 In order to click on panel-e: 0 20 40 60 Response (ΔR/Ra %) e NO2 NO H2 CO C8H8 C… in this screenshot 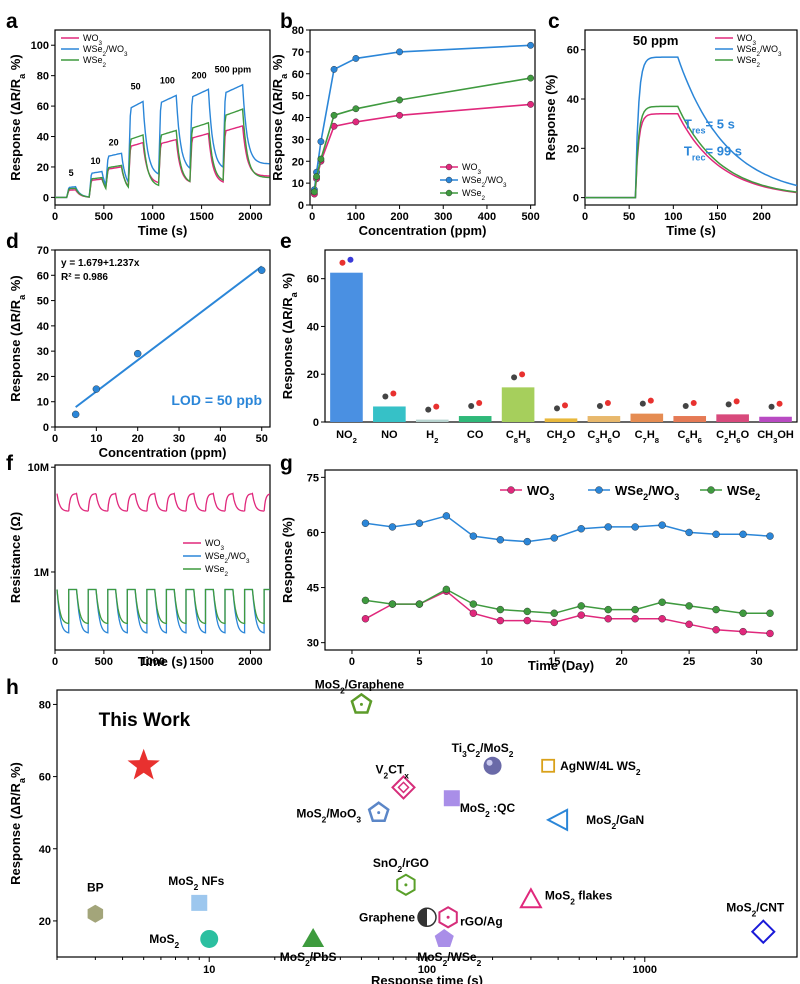, I will do `click(539, 337)`.